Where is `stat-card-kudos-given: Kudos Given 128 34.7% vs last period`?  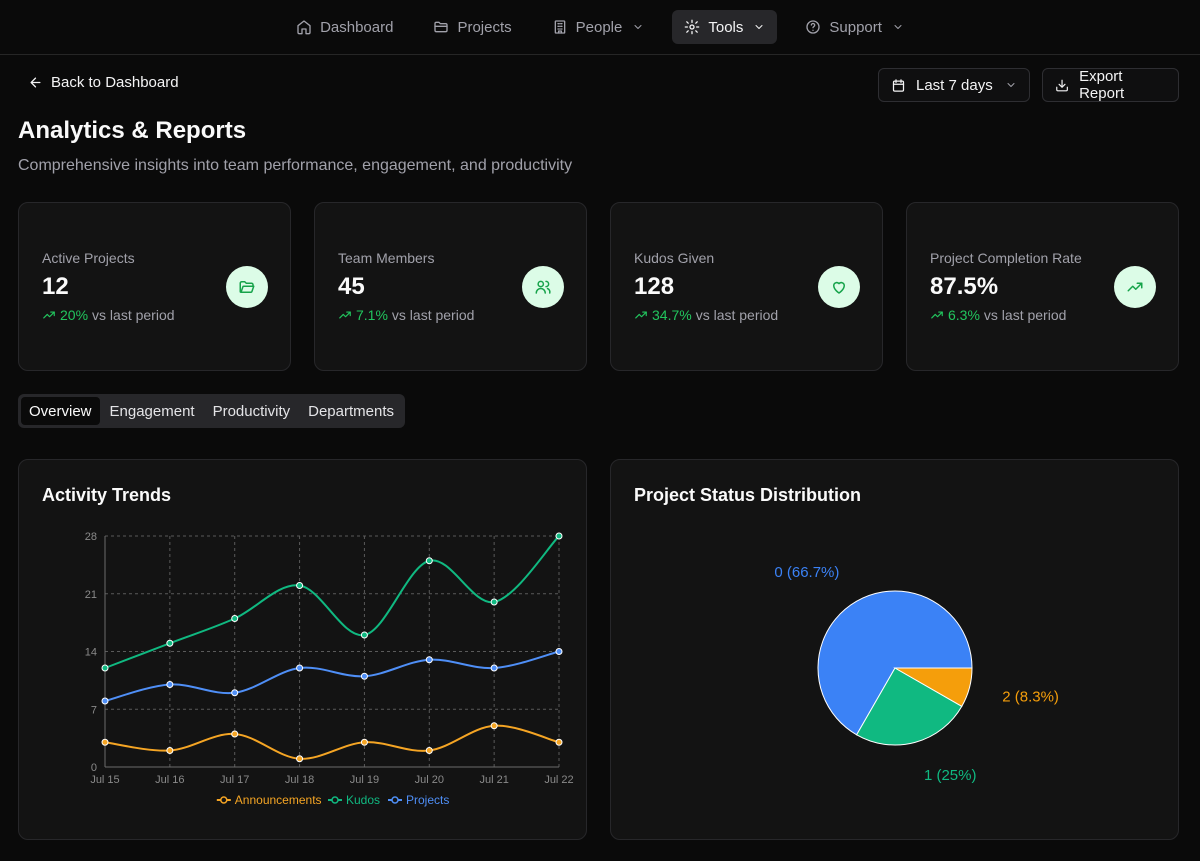 stat-card-kudos-given: Kudos Given 128 34.7% vs last period is located at coordinates (746, 286).